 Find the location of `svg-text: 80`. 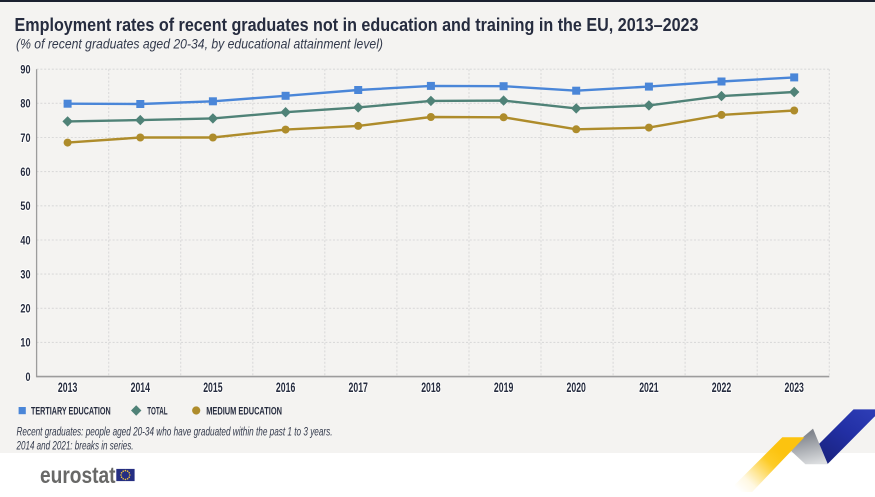

svg-text: 80 is located at coordinates (25, 104).